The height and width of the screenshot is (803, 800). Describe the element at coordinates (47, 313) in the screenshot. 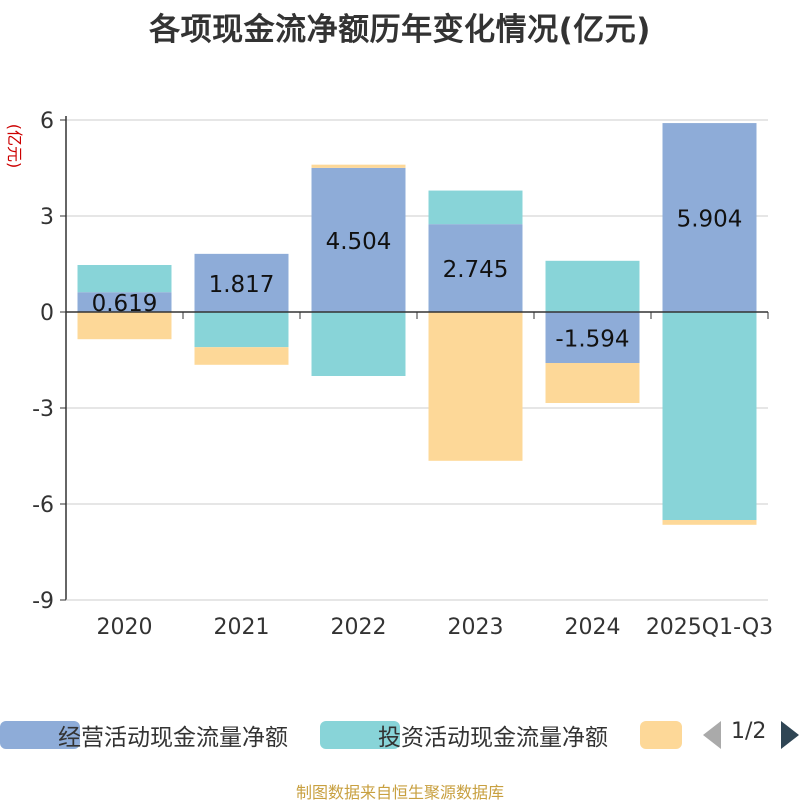

I see `y-tick-label: 0` at that location.